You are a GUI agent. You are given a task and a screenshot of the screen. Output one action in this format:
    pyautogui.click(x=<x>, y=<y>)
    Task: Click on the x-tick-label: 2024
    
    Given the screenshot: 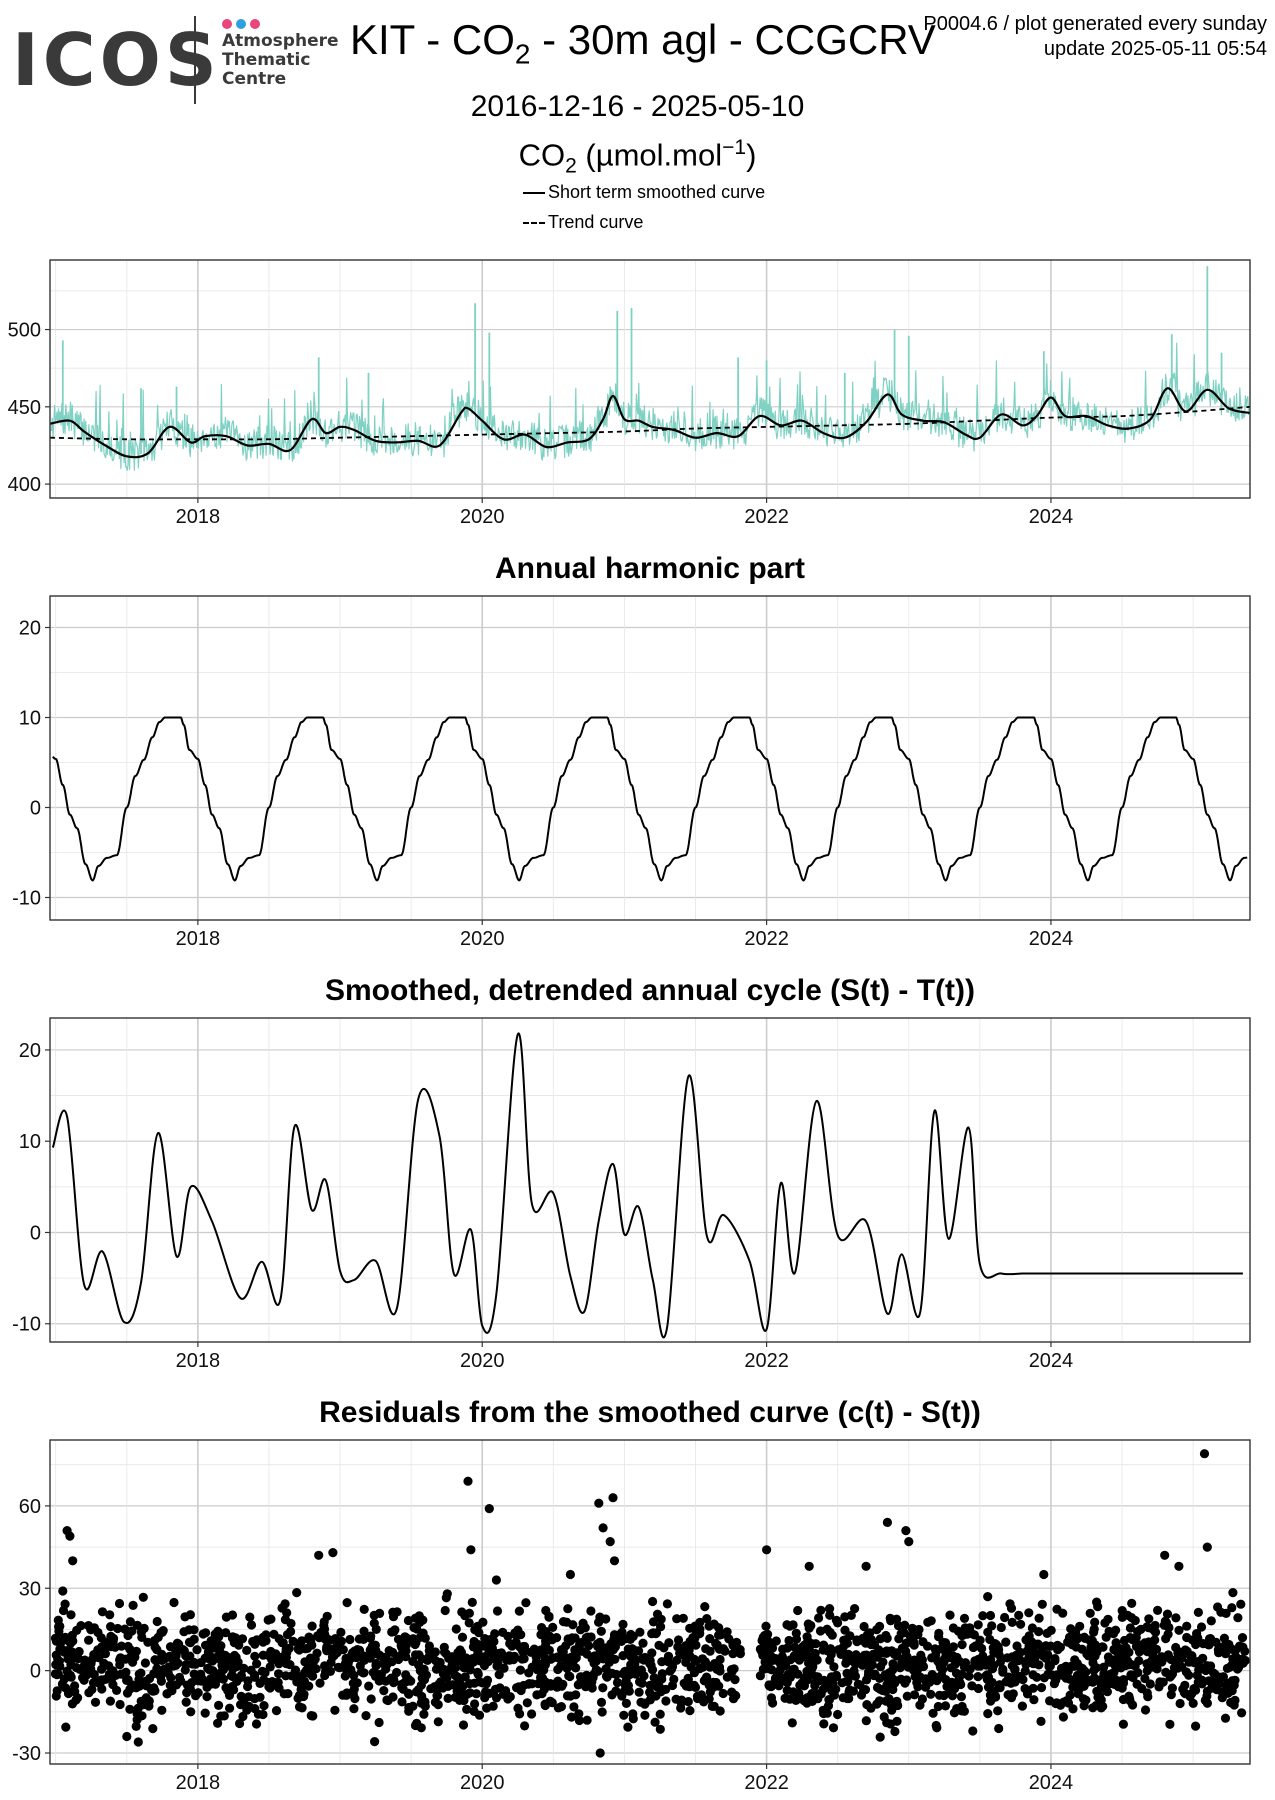 What is the action you would take?
    pyautogui.click(x=1051, y=939)
    